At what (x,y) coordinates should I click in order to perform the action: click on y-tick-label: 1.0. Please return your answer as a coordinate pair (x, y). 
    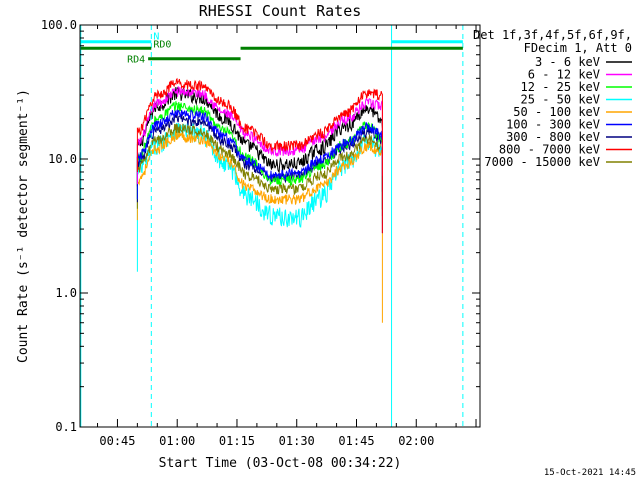
    Looking at the image, I should click on (66, 293).